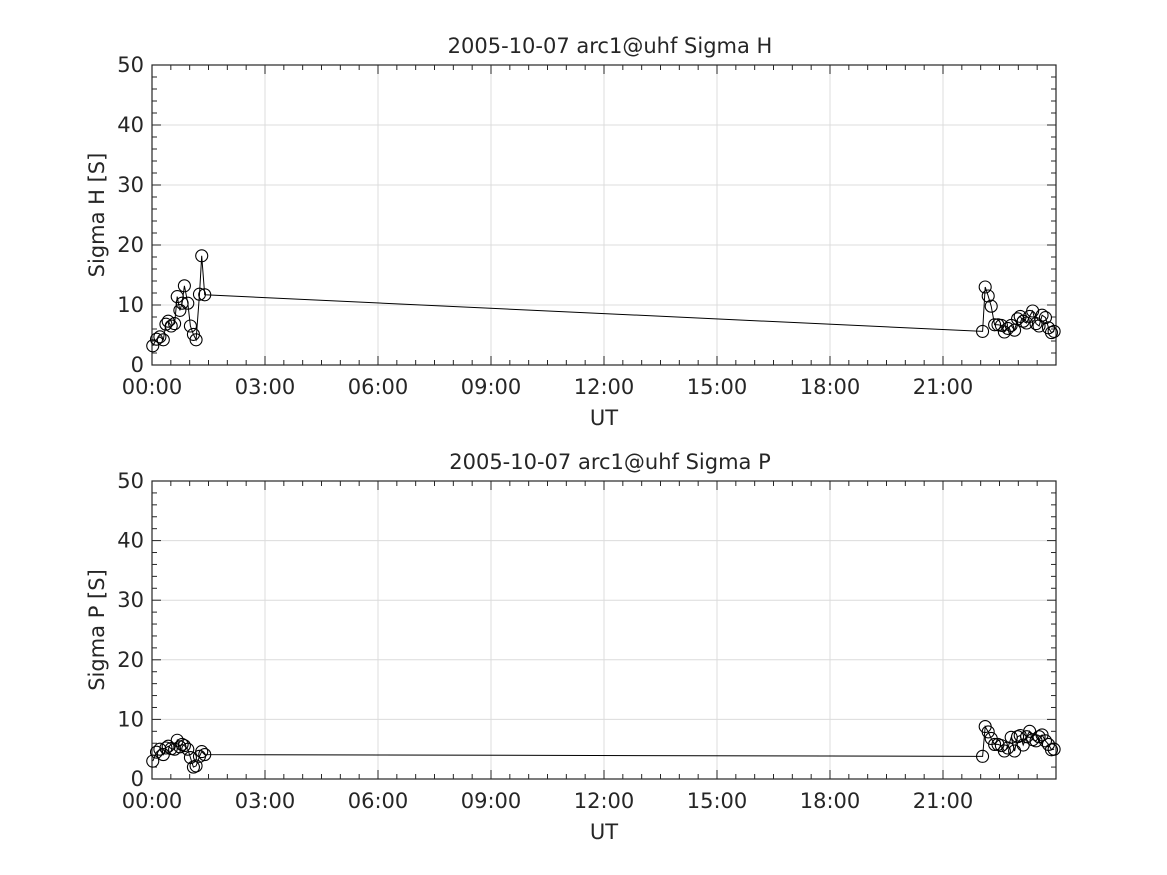 This screenshot has width=1167, height=875. What do you see at coordinates (130, 541) in the screenshot?
I see `sigma-p-y-tick-label: 40` at bounding box center [130, 541].